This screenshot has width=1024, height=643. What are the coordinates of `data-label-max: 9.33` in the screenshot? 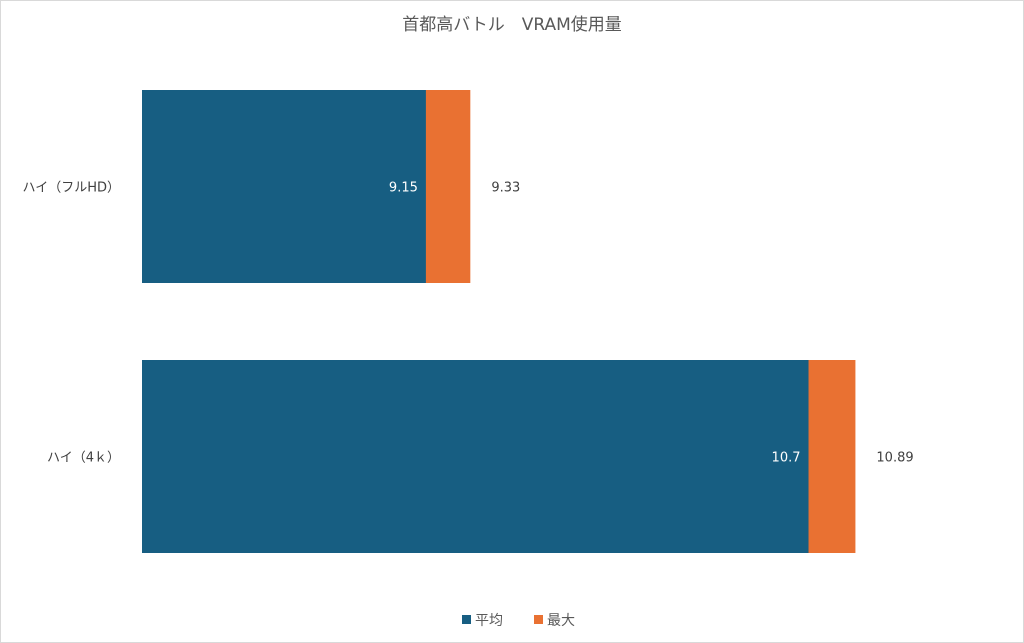 It's located at (505, 188).